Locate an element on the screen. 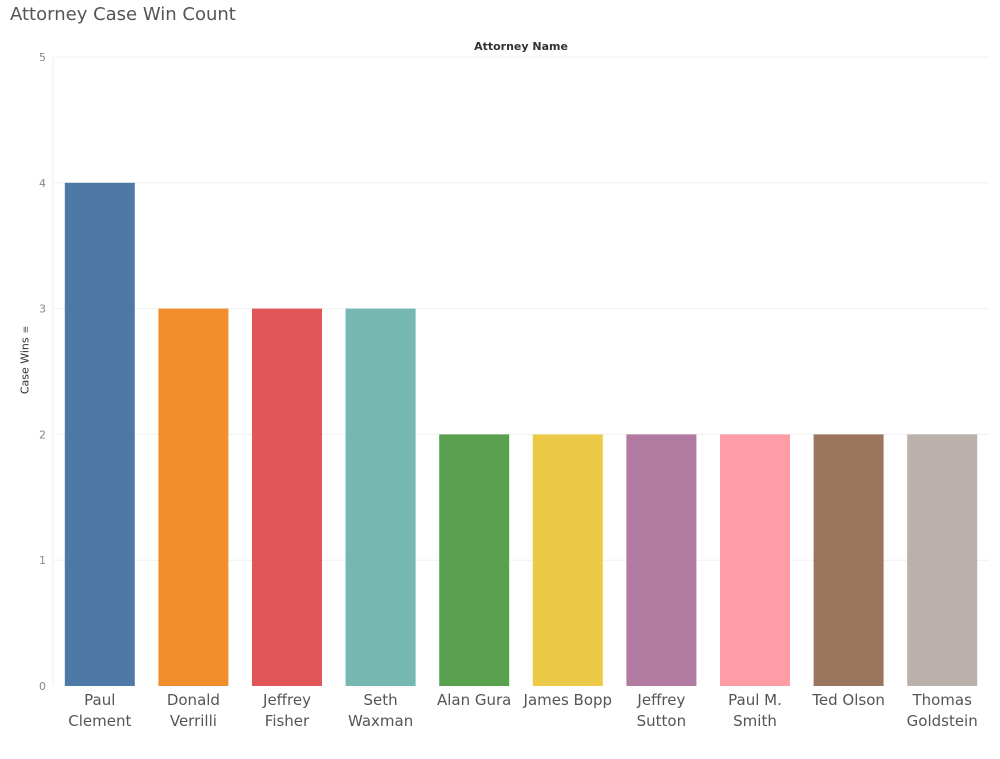 The image size is (1000, 759). x-tick-label: Paul Clement is located at coordinates (100, 710).